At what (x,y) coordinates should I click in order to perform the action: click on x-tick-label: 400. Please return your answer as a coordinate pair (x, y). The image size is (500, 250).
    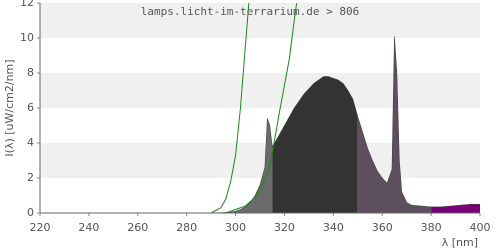
    Looking at the image, I should click on (480, 227).